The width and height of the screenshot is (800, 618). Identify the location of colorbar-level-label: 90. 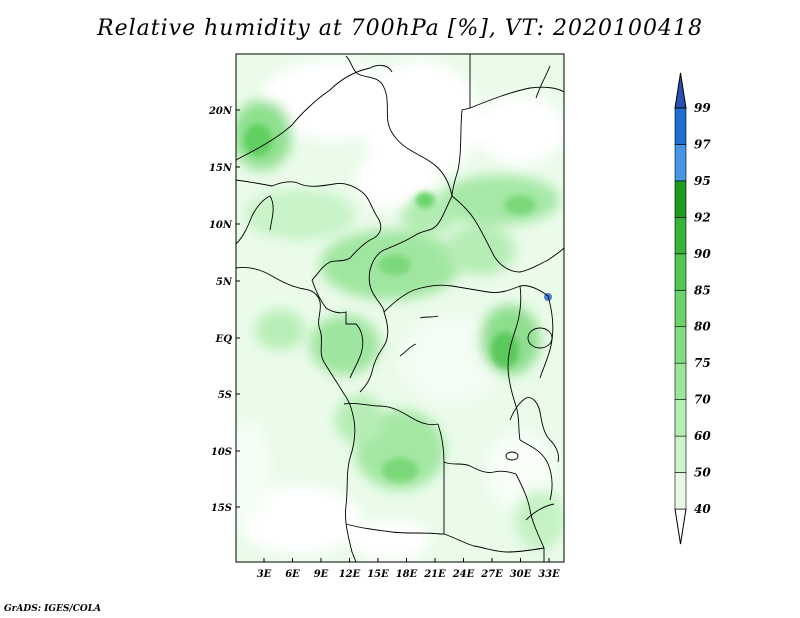
(702, 254).